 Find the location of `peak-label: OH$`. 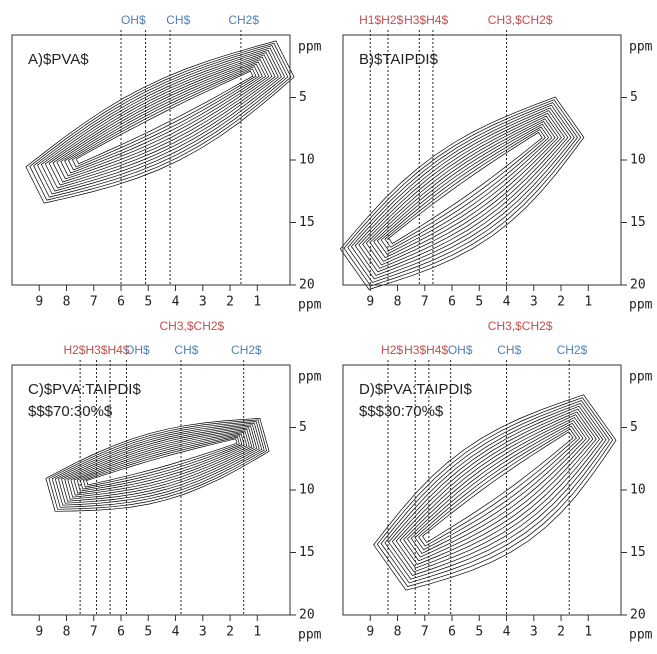

peak-label: OH$ is located at coordinates (133, 20).